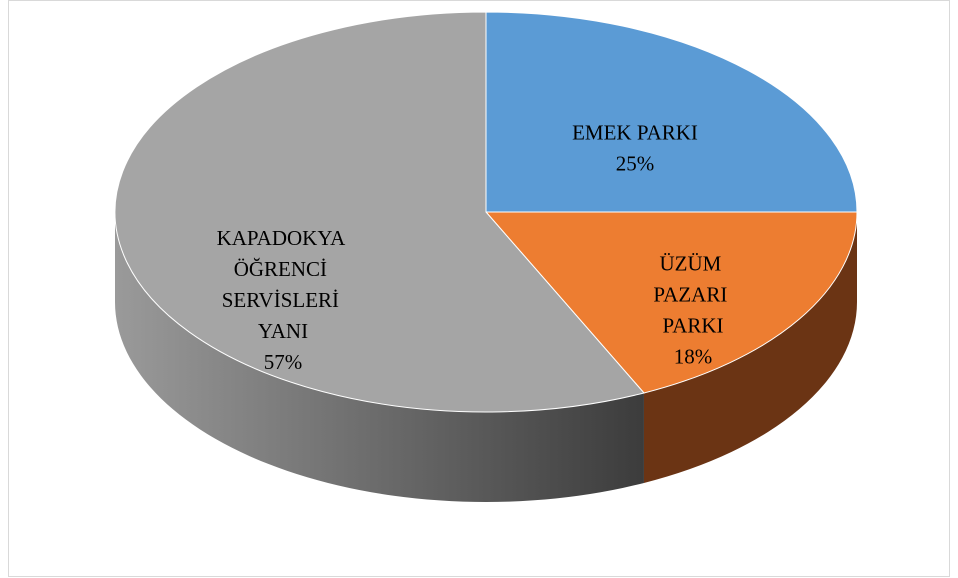 Image resolution: width=958 pixels, height=578 pixels. I want to click on label-line: SERVİSLERİ, so click(283, 300).